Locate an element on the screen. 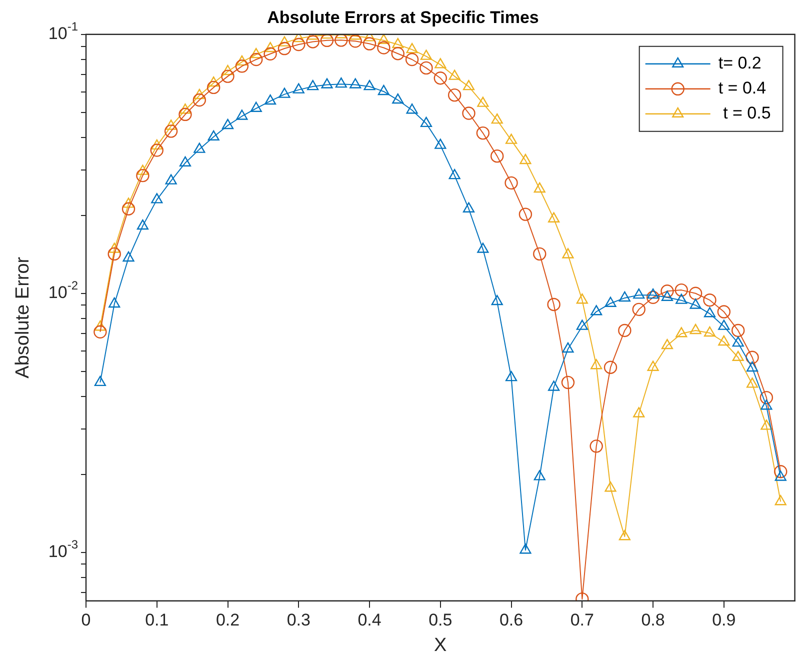  chart-title: Absolute Errors at Specific Times is located at coordinates (403, 17).